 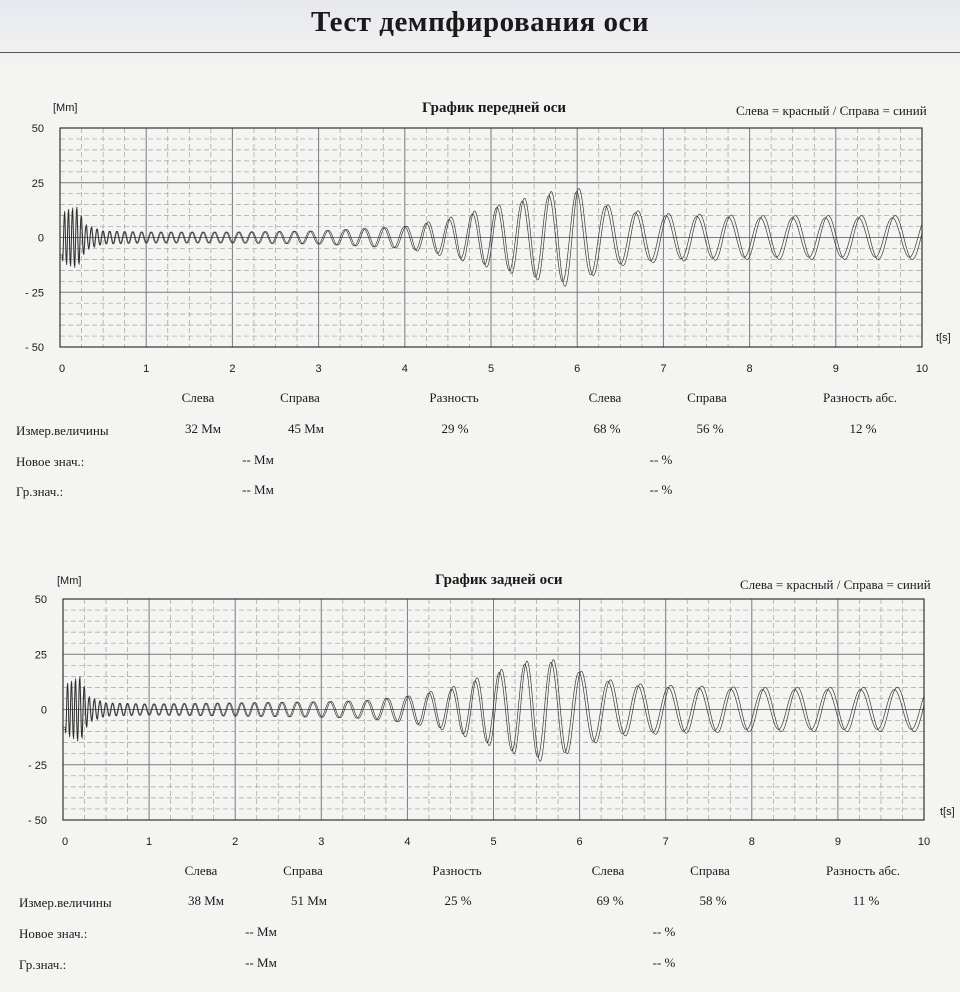 What do you see at coordinates (866, 900) in the screenshot?
I see `measured-difference-abs: 11 %` at bounding box center [866, 900].